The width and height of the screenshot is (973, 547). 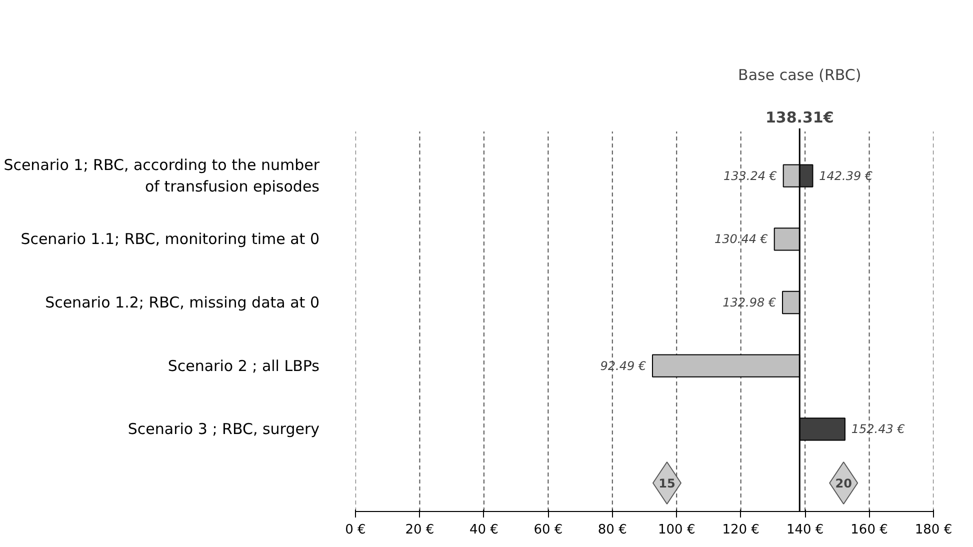 What do you see at coordinates (182, 303) in the screenshot?
I see `y-tick-label: Scenario 1.2; RBC, missing data at 0` at bounding box center [182, 303].